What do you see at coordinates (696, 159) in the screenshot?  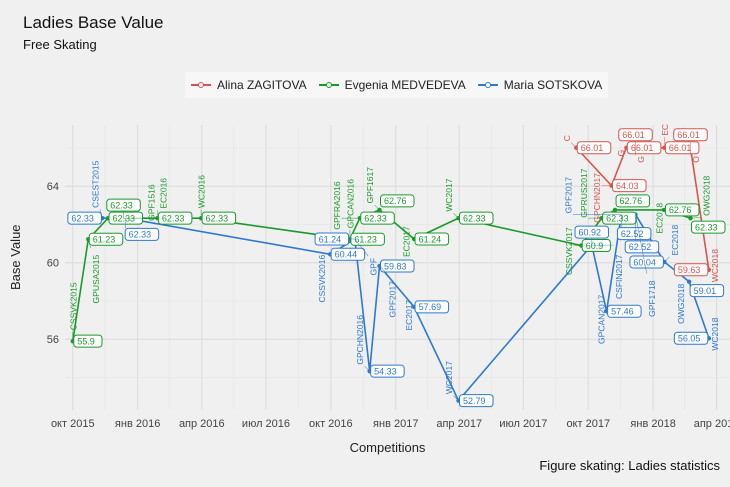 I see `point-name-label: O` at bounding box center [696, 159].